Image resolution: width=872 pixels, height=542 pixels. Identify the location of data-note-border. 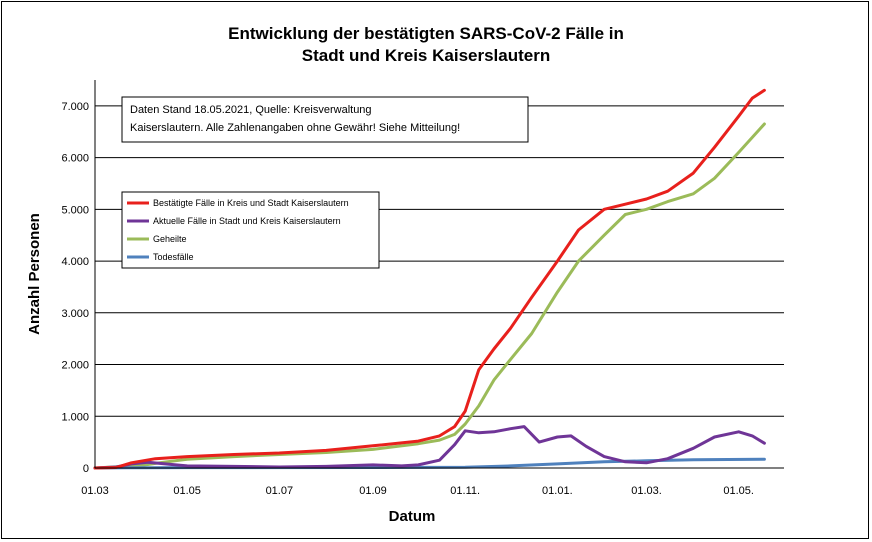
(325, 119).